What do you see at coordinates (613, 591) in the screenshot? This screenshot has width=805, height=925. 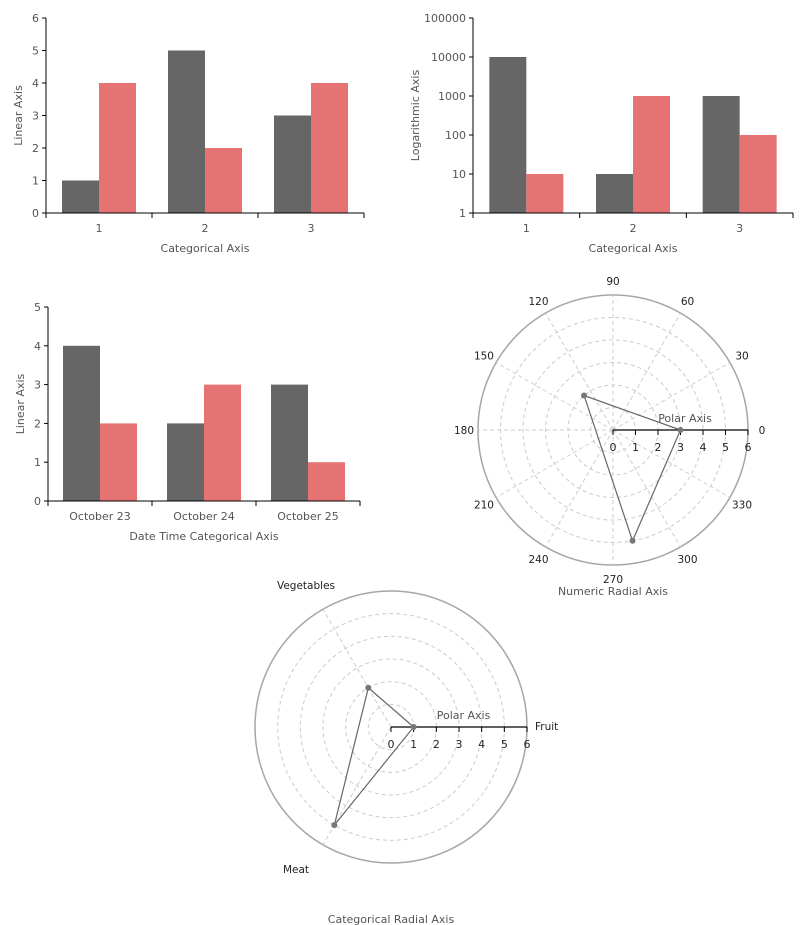 I see `chart-title: Numeric Radial Axis` at bounding box center [613, 591].